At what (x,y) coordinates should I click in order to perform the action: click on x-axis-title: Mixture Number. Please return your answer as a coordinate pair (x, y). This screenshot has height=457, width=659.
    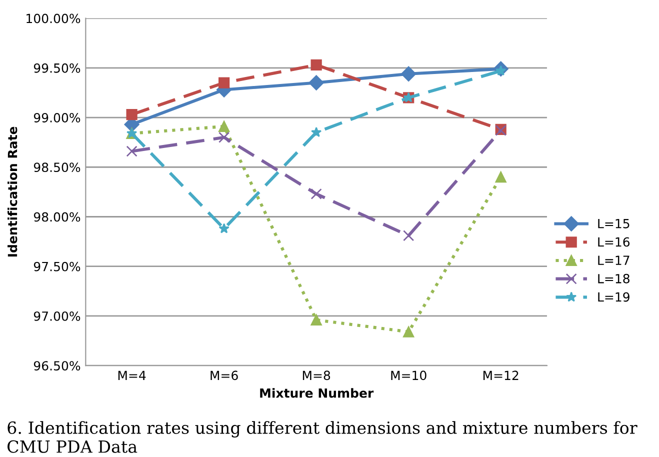
    Looking at the image, I should click on (317, 393).